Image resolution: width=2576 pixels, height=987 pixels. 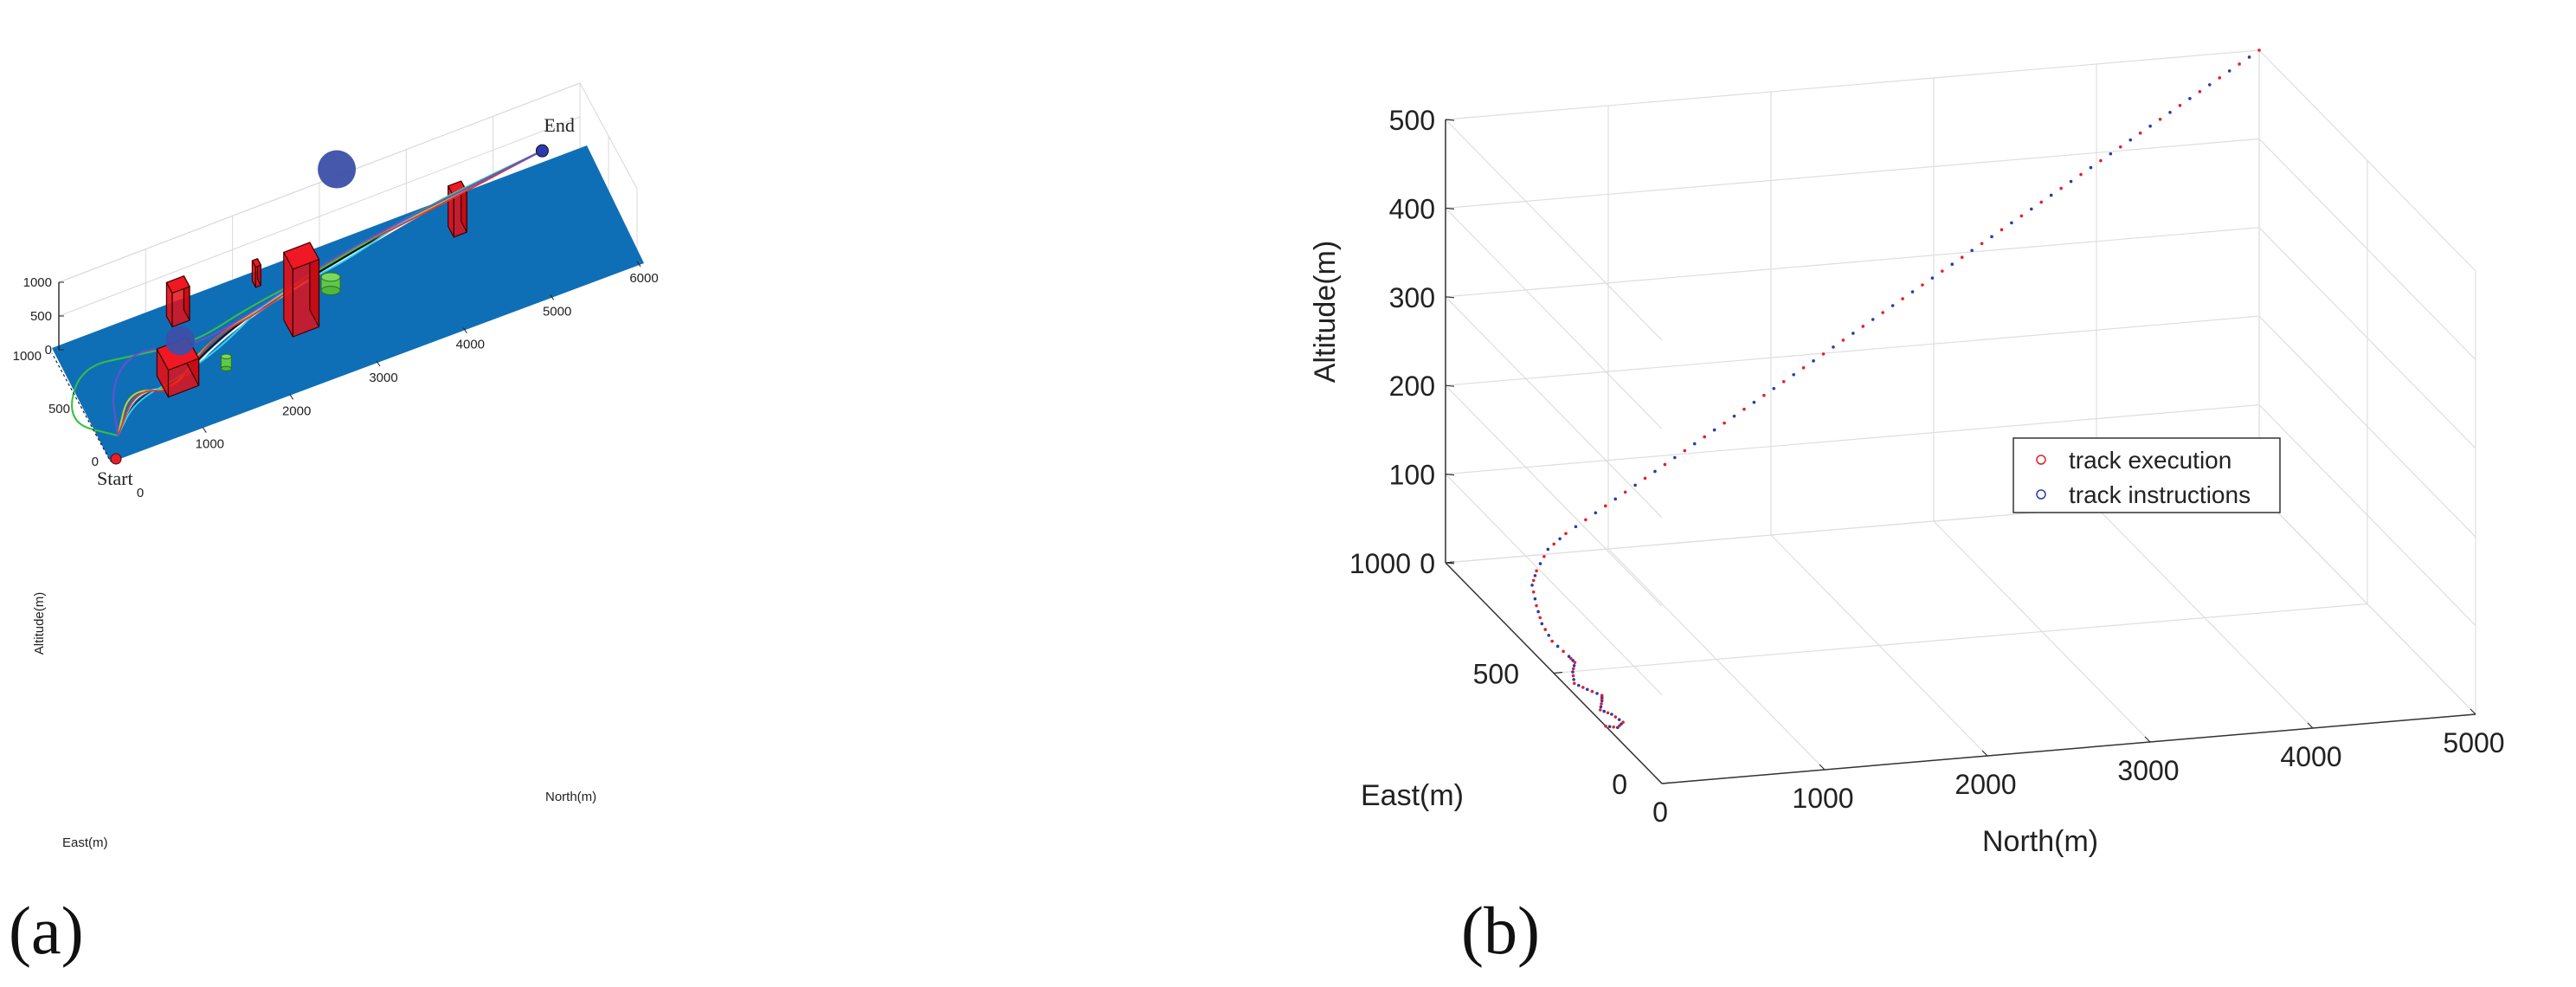 What do you see at coordinates (2040, 842) in the screenshot?
I see `panel-b-x-axis-label: North(m)` at bounding box center [2040, 842].